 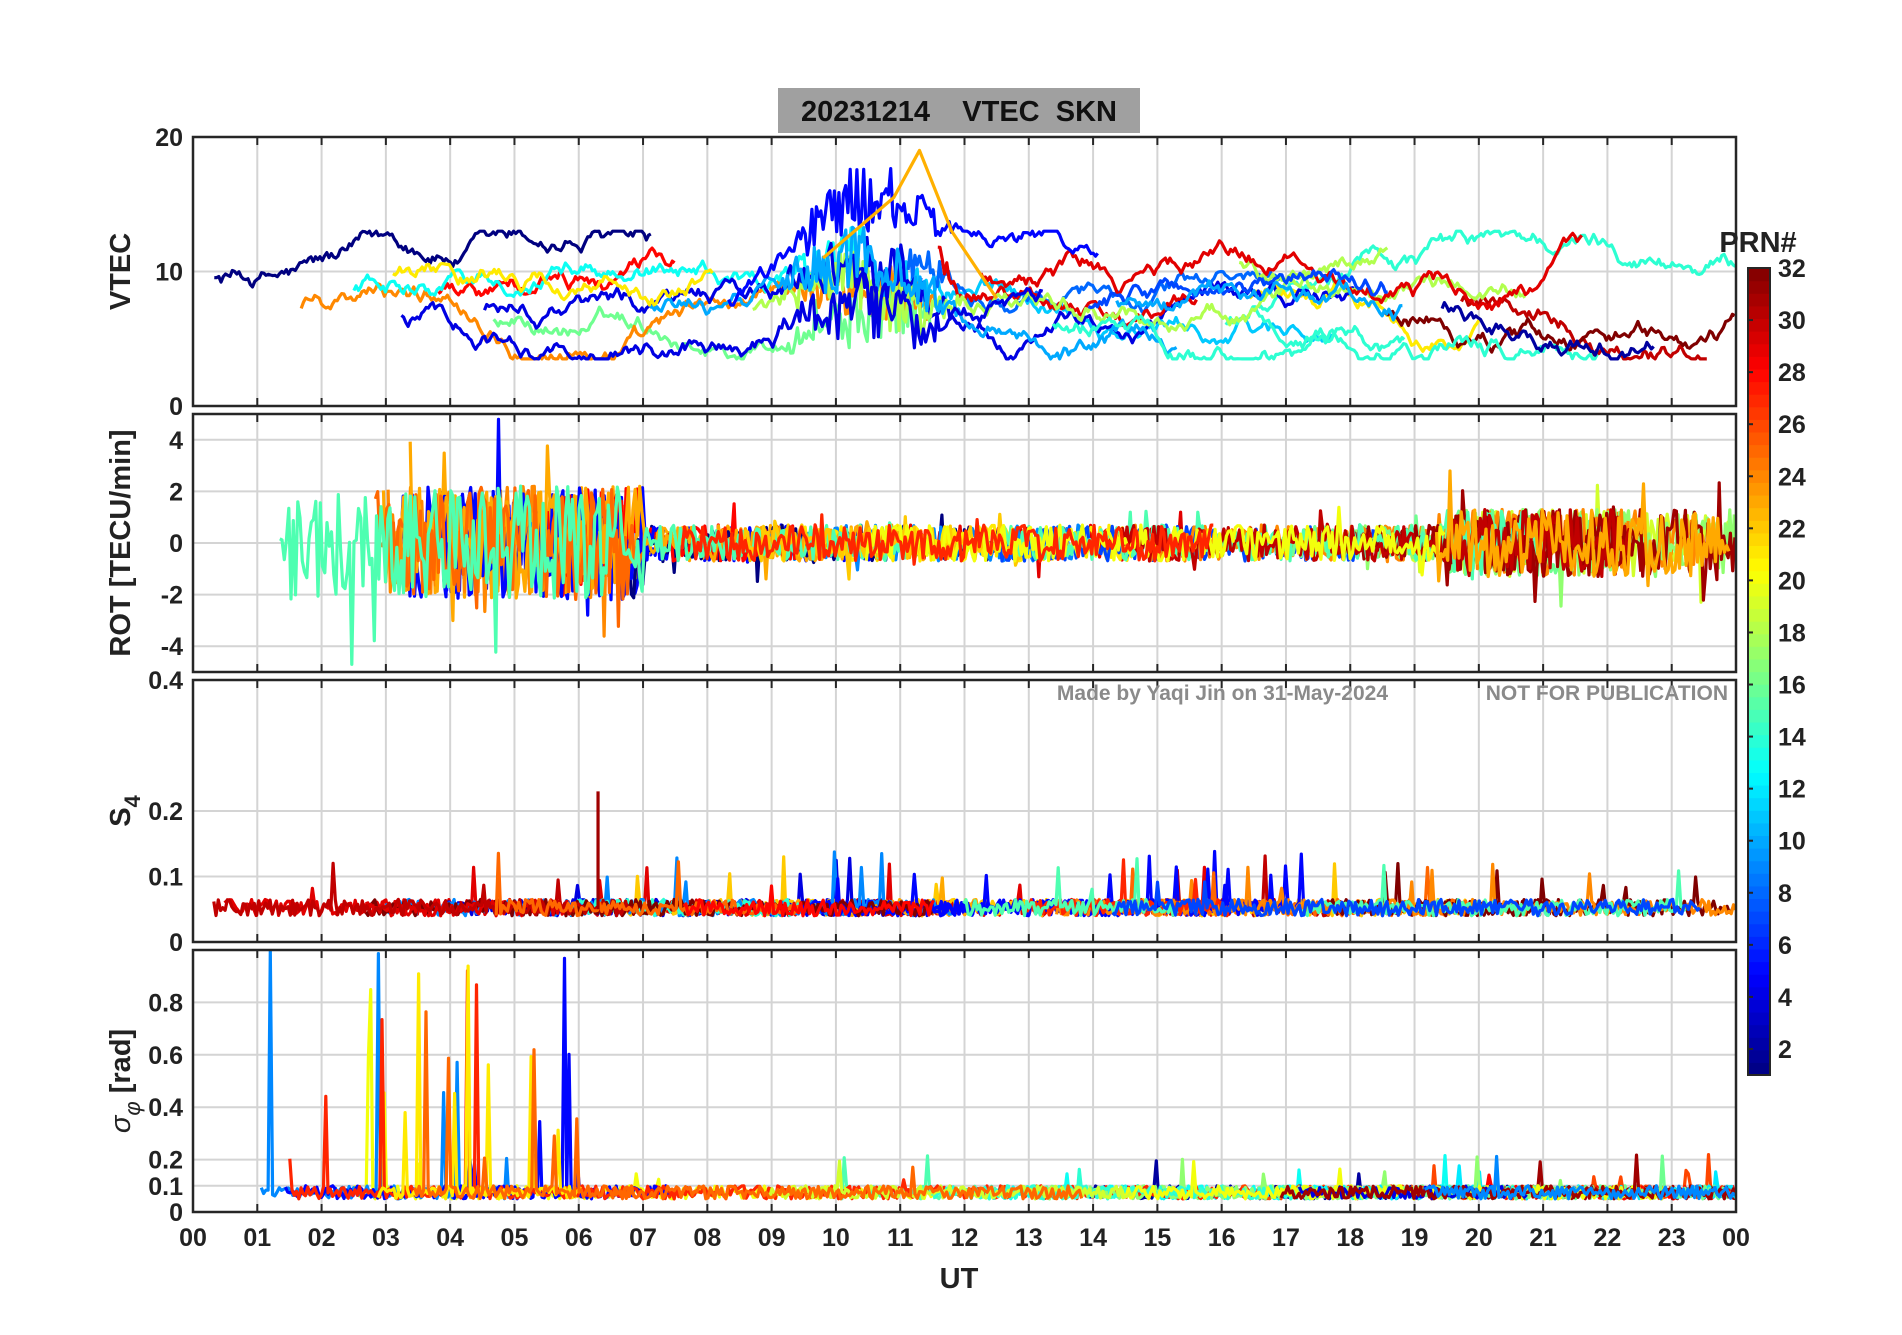 I want to click on colorbar-tick-label: 26, so click(x=1792, y=425).